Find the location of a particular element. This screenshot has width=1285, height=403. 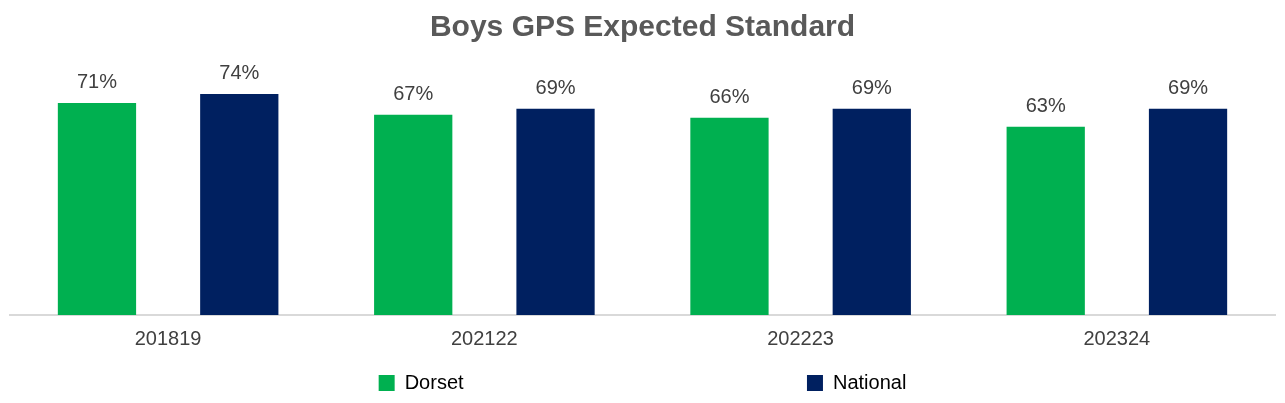

data-label: 63% is located at coordinates (1045, 105).